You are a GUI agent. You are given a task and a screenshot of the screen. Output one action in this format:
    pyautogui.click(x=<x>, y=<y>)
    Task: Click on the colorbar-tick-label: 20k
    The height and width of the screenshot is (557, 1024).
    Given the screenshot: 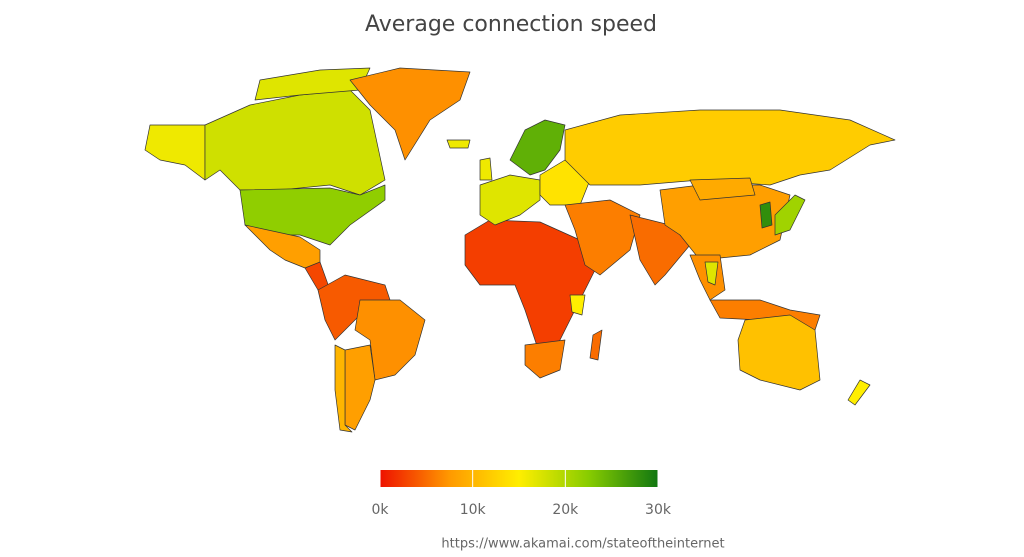 What is the action you would take?
    pyautogui.click(x=565, y=510)
    